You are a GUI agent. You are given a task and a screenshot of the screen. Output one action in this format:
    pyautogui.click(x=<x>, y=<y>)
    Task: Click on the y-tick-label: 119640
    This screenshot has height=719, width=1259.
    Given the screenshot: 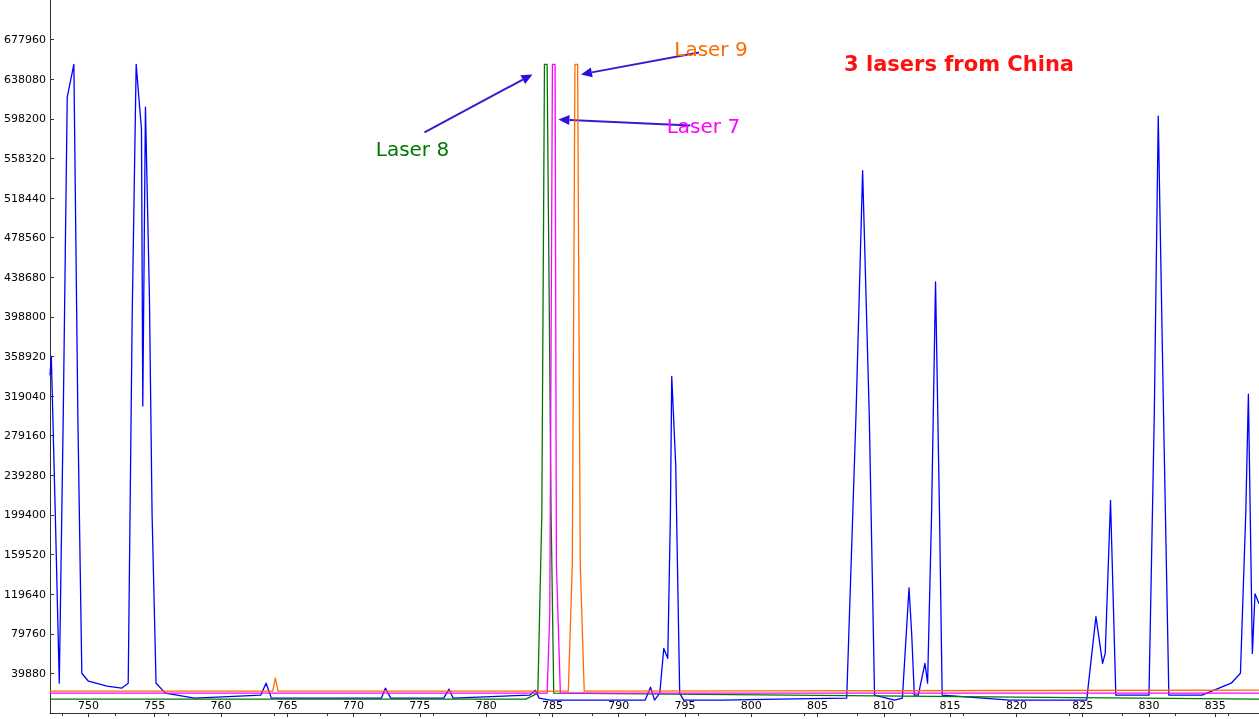 What is the action you would take?
    pyautogui.click(x=25, y=594)
    